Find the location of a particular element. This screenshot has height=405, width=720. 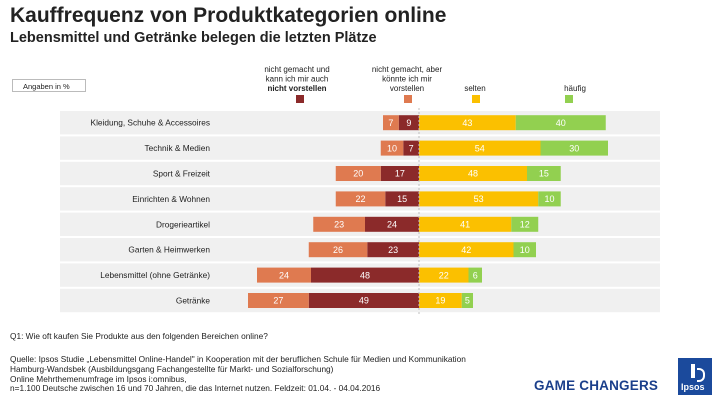

bar-value-label: 41 is located at coordinates (465, 225).